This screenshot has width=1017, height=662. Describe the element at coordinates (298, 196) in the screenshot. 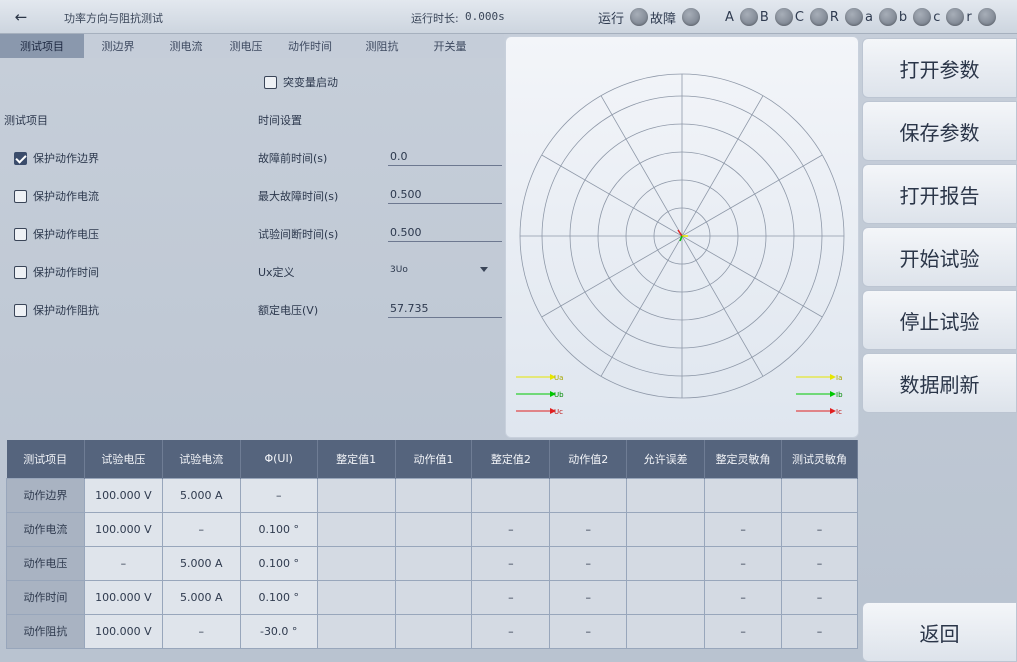

I see `max-fault-time-label: 最大故障时间(s)` at that location.